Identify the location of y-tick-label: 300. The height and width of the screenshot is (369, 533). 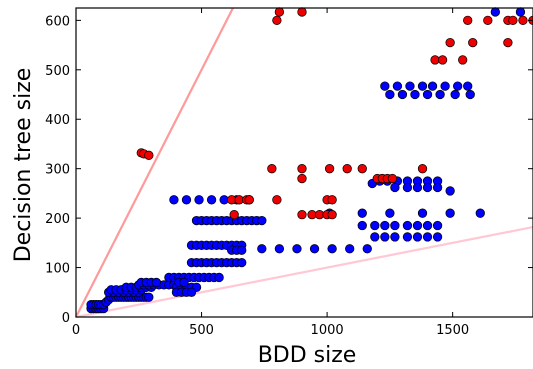
(57, 170).